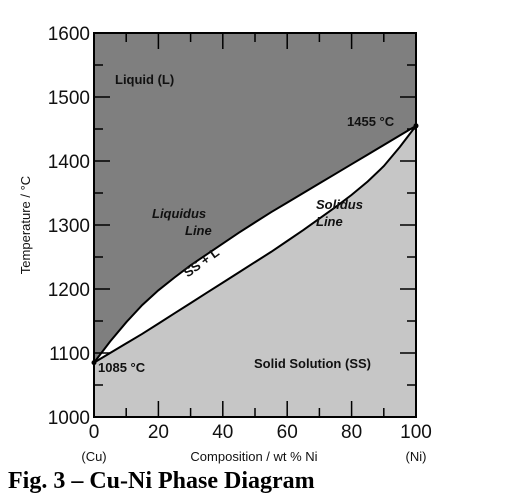 Image resolution: width=515 pixels, height=499 pixels. What do you see at coordinates (144, 79) in the screenshot?
I see `liquid-region-label: Liquid (L)` at bounding box center [144, 79].